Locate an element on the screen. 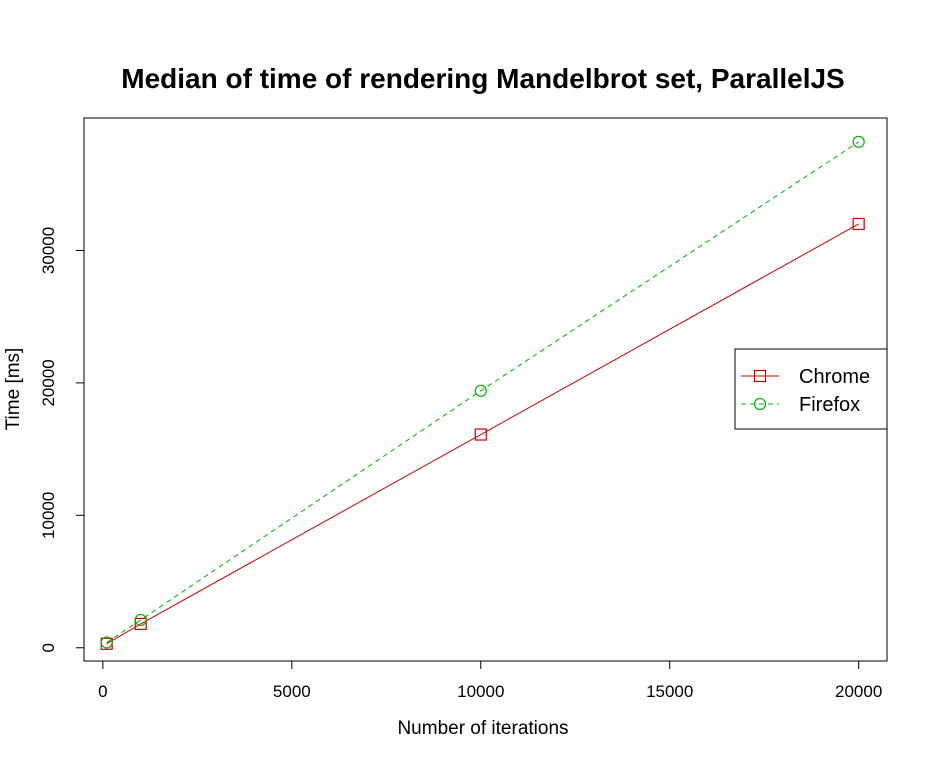  y-axis: 0 10000 20000 30000 is located at coordinates (62, 439).